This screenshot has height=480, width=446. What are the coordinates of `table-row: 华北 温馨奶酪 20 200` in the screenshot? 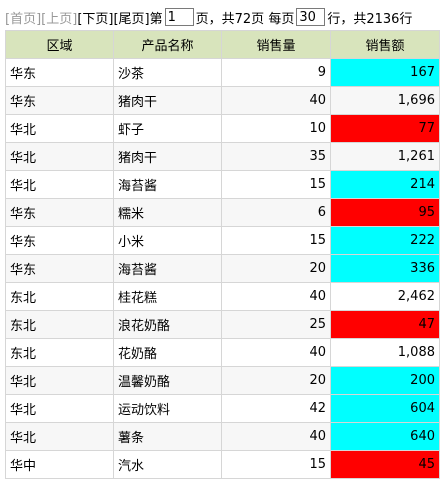 It's located at (222, 380).